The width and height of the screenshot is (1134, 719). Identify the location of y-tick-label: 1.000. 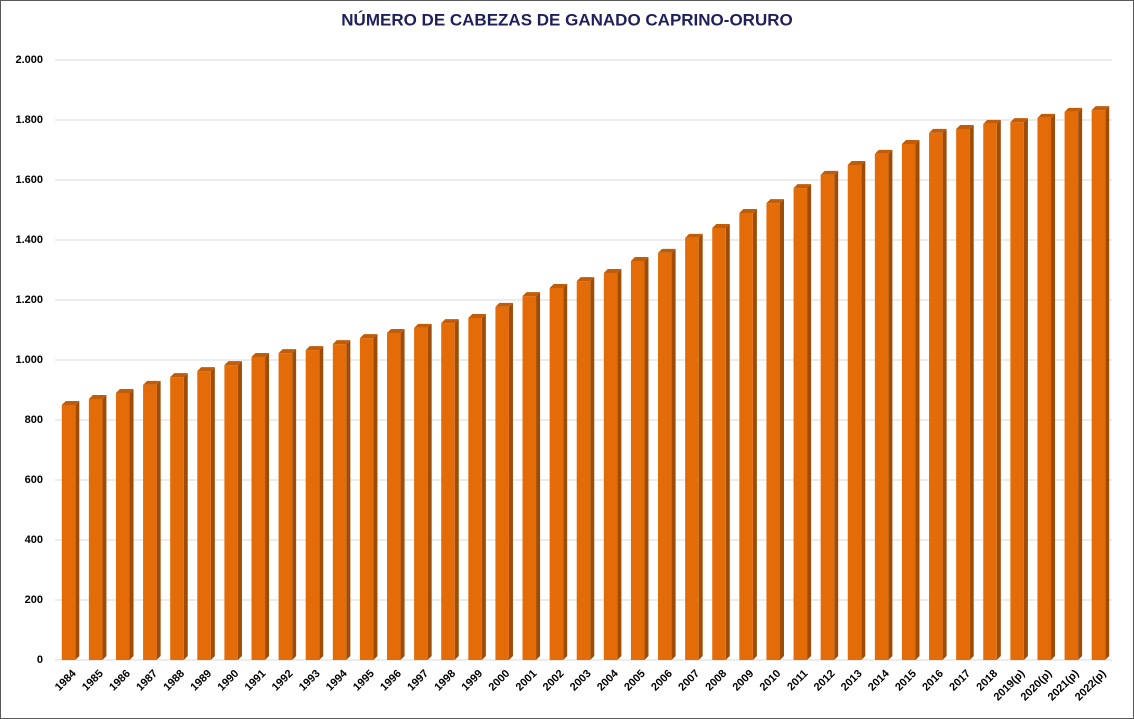
(29, 360).